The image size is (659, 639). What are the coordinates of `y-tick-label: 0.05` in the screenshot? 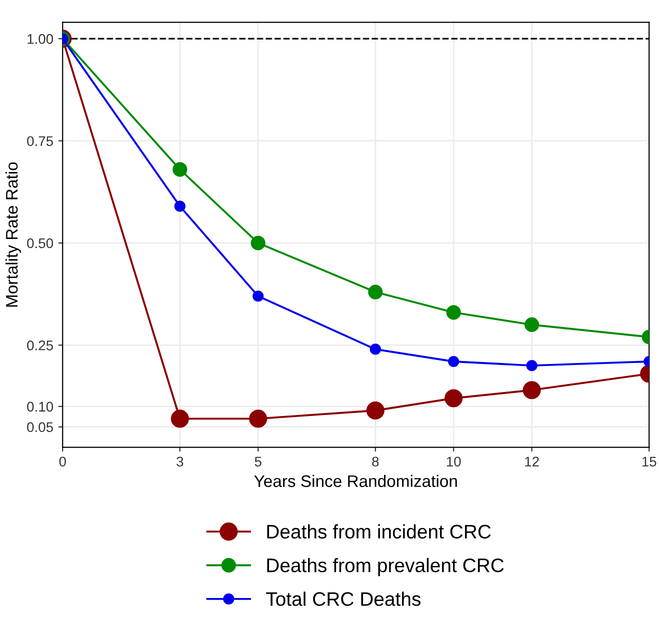 It's located at (40, 427).